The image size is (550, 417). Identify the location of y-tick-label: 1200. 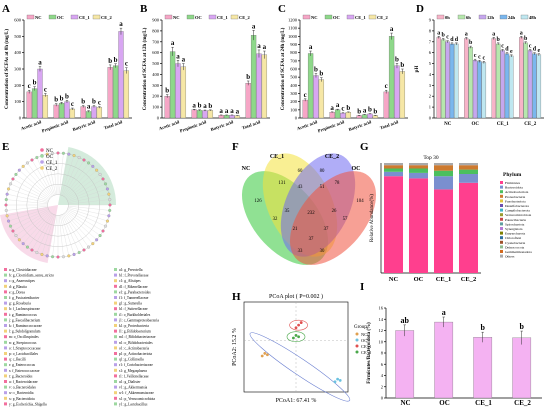
(293, 20).